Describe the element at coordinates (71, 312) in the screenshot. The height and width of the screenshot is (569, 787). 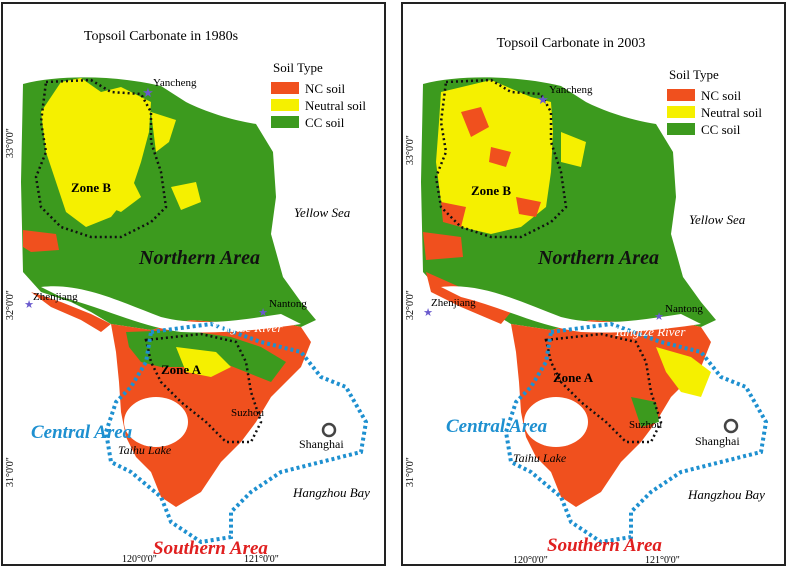
I see `nc-soil-zhenjiang` at that location.